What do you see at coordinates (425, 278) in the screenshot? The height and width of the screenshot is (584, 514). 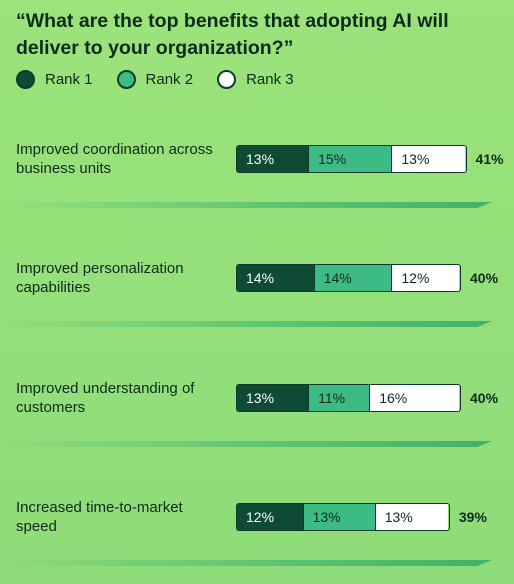 I see `bar-segment-rank-3: 12%` at bounding box center [425, 278].